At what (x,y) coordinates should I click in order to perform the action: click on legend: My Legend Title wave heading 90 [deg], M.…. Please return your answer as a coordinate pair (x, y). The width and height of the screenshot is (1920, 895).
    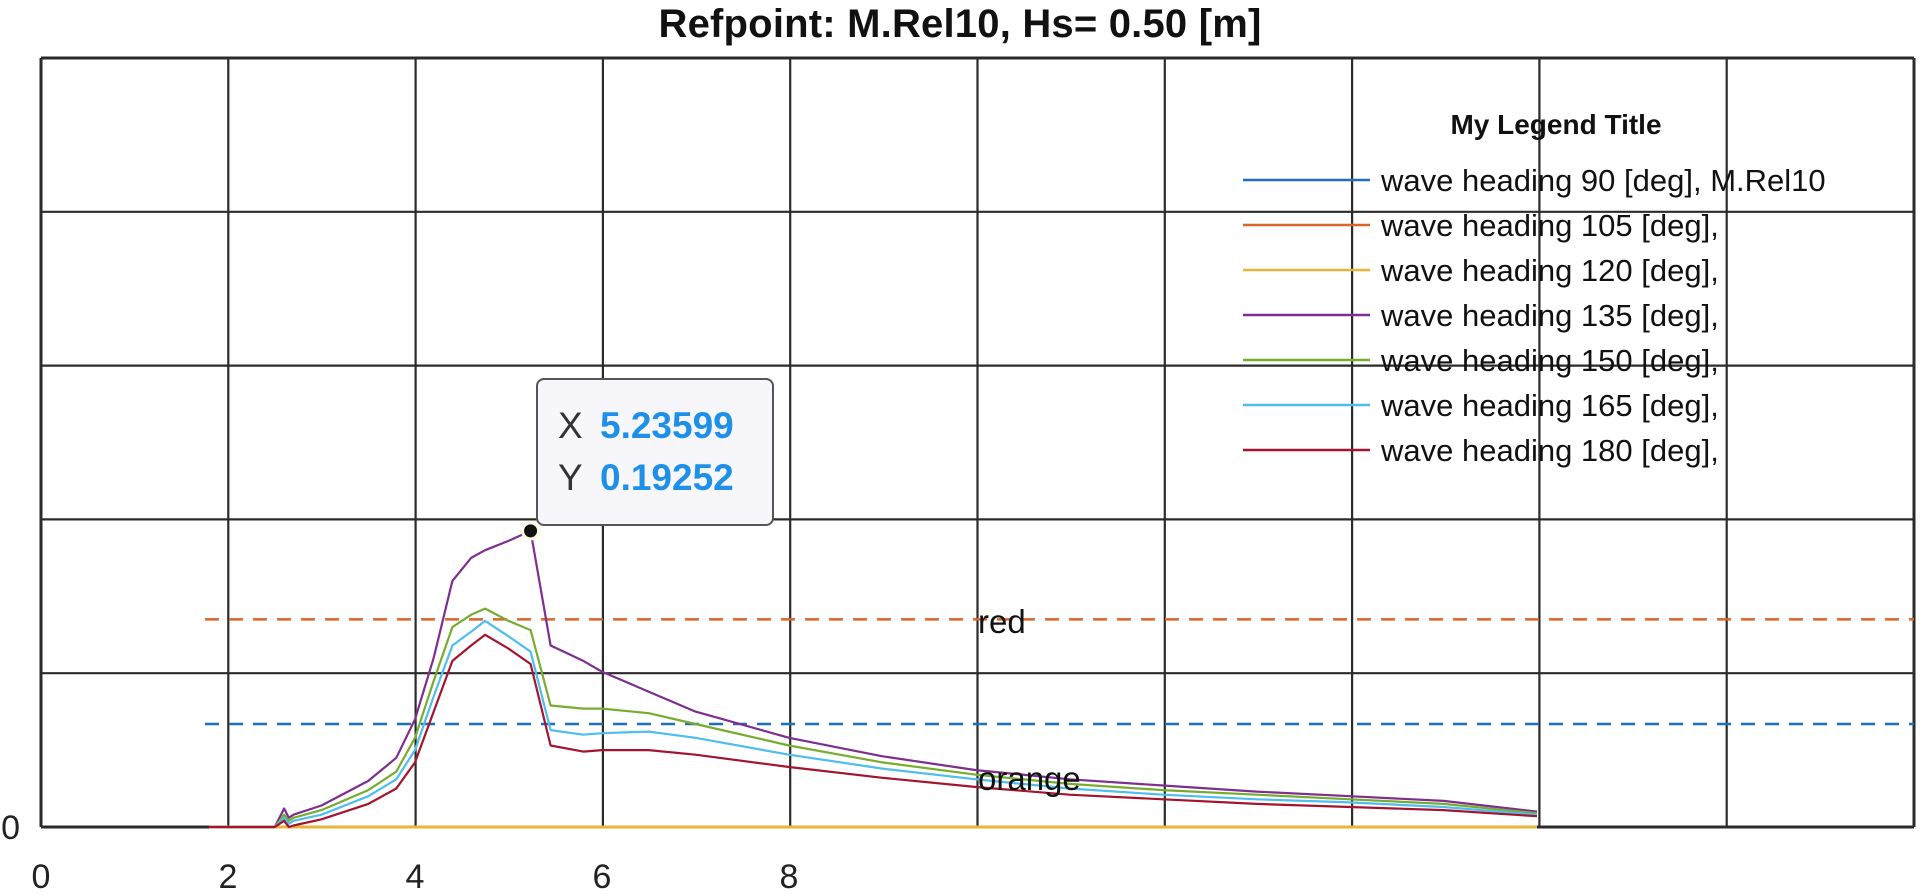
    Looking at the image, I should click on (1534, 288).